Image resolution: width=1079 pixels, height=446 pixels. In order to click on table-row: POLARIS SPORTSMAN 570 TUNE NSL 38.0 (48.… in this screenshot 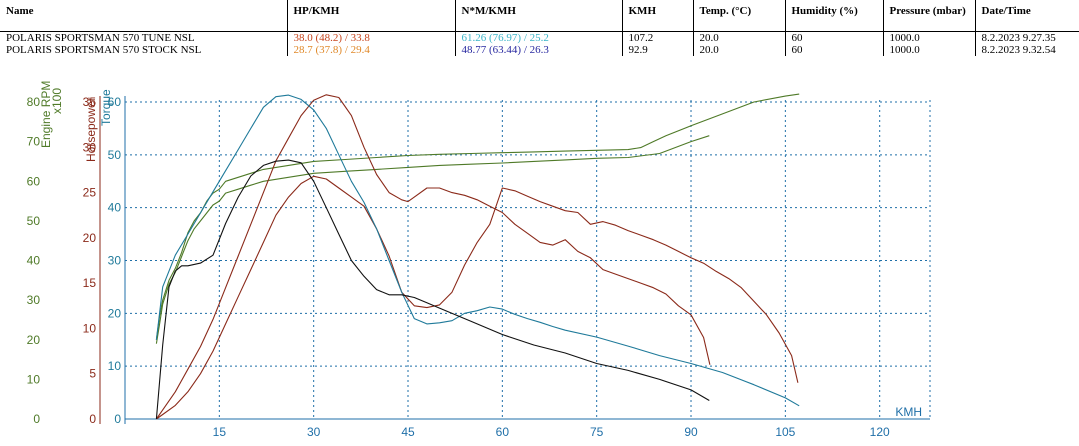, I will do `click(539, 37)`.